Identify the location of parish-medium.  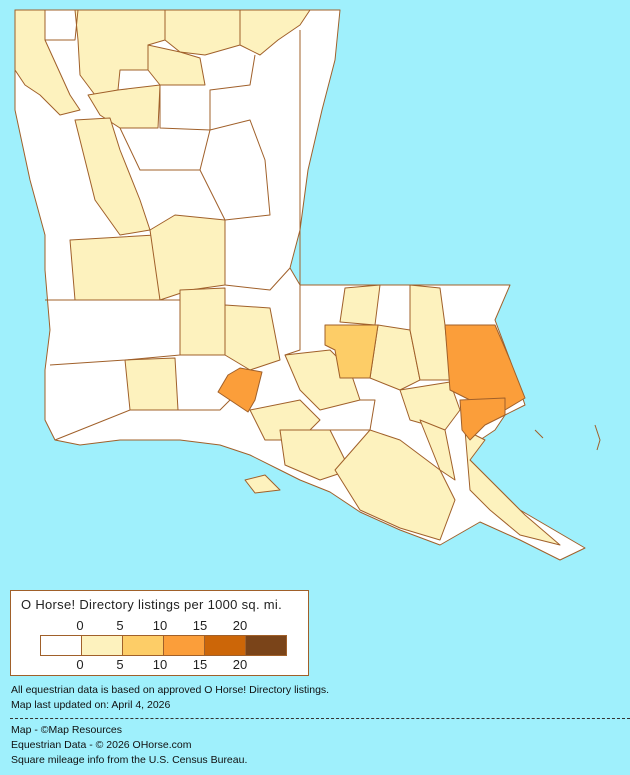
(351, 351).